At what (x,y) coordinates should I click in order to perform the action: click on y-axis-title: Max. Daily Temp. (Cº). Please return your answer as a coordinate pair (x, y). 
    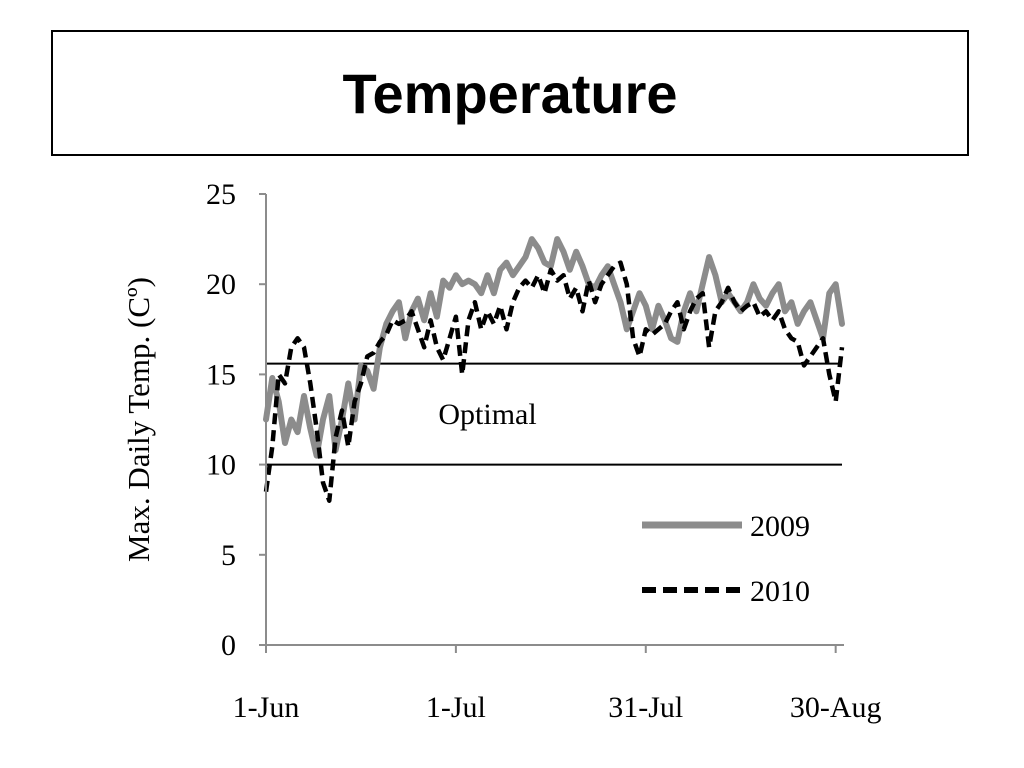
    Looking at the image, I should click on (138, 419).